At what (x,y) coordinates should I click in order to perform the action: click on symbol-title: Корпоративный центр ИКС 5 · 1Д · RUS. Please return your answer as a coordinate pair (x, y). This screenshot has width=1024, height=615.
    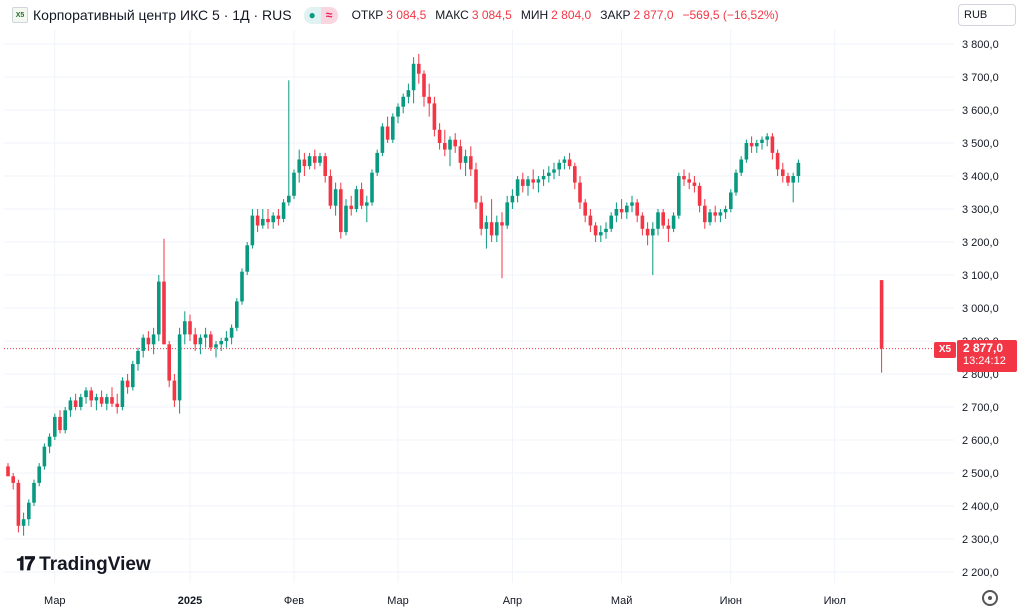
    Looking at the image, I should click on (162, 15).